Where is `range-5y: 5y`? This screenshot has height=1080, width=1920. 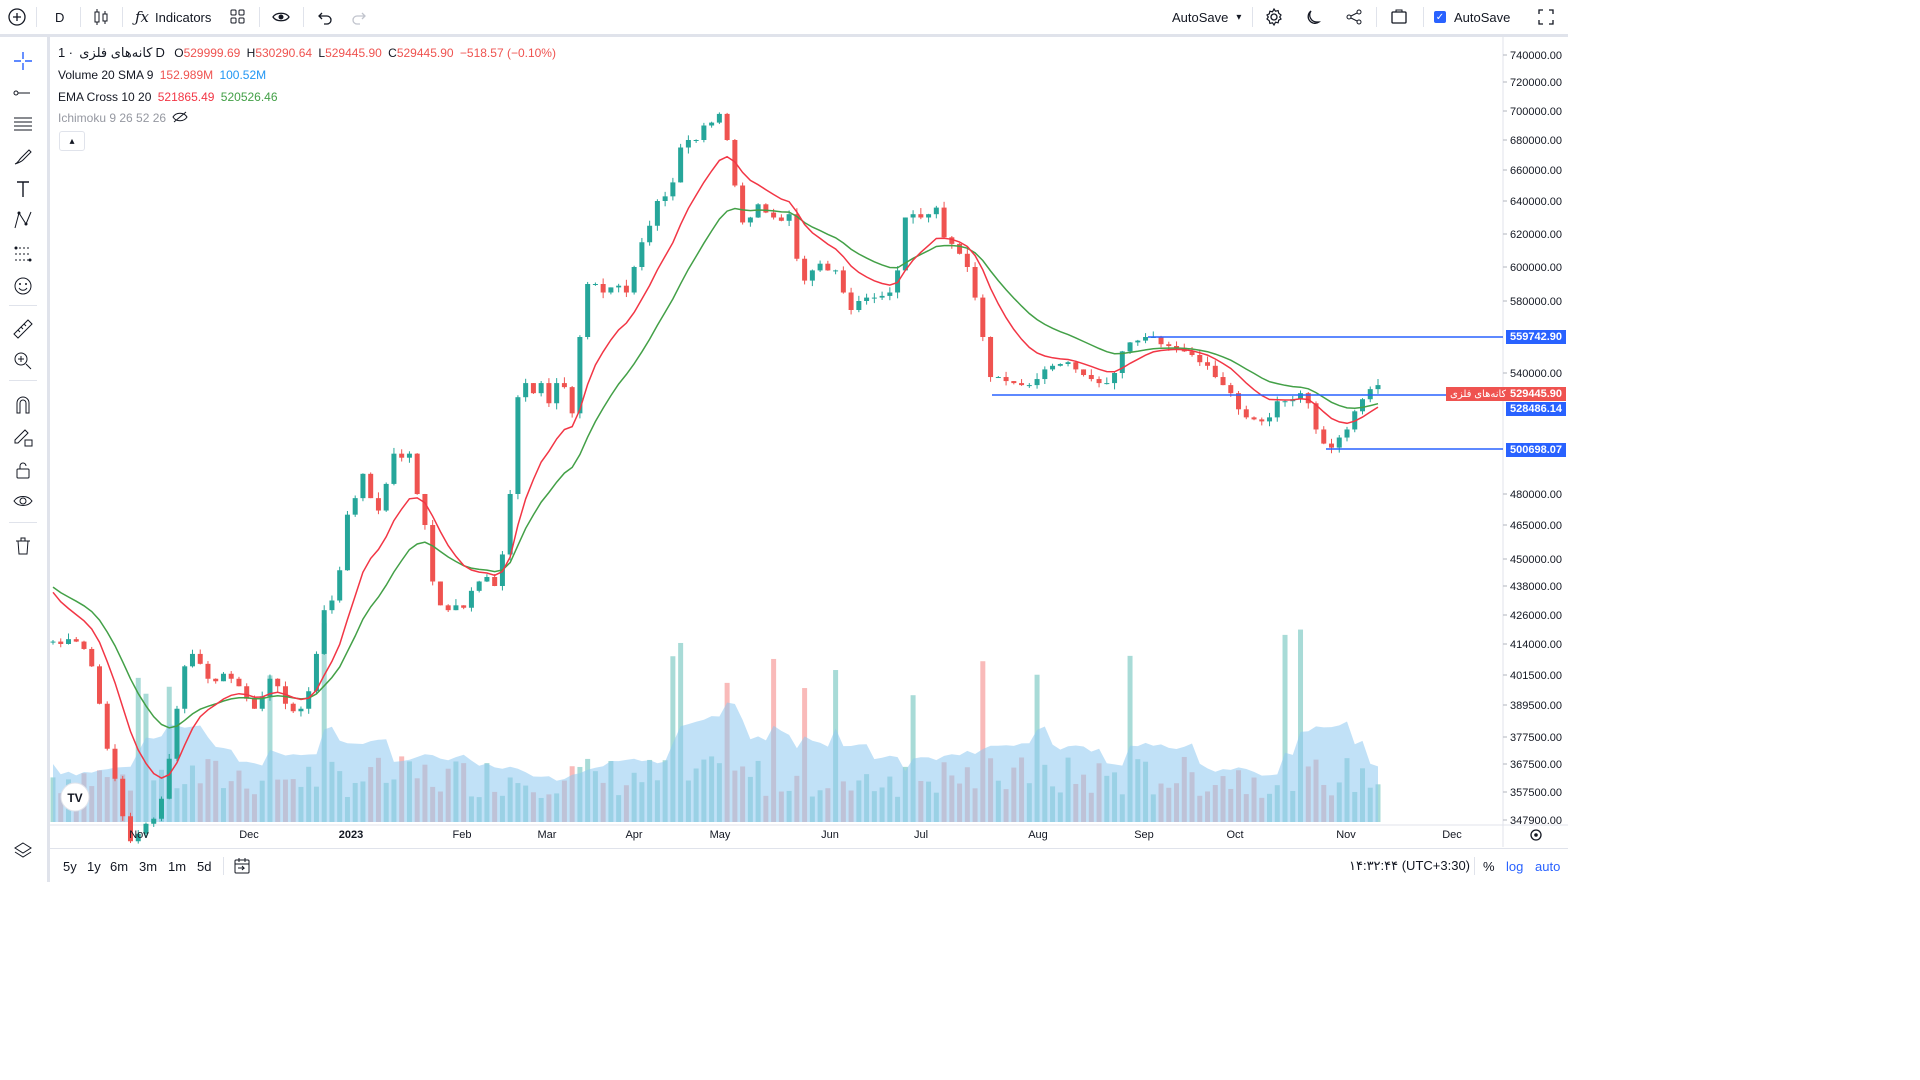
range-5y: 5y is located at coordinates (70, 866).